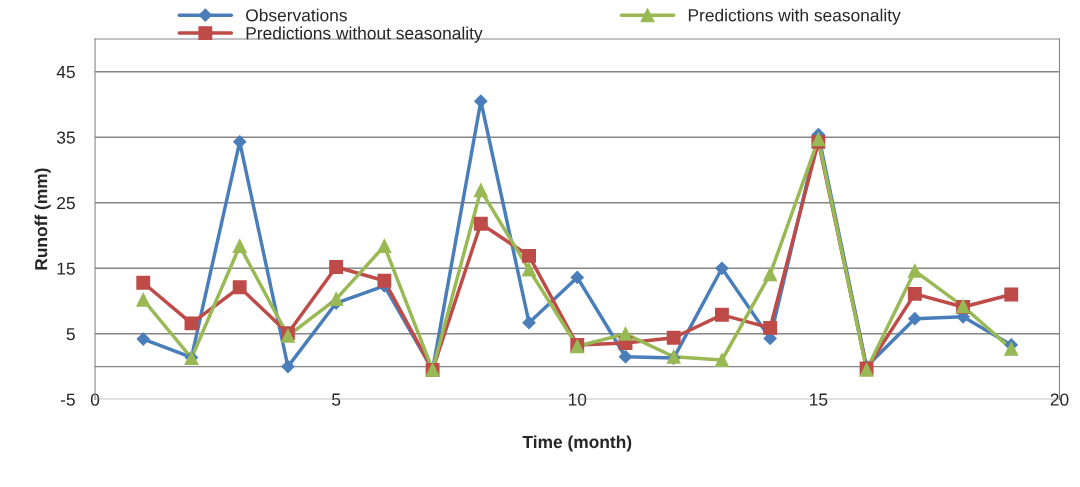 Image resolution: width=1080 pixels, height=487 pixels. I want to click on y-tick-label: 35, so click(65, 137).